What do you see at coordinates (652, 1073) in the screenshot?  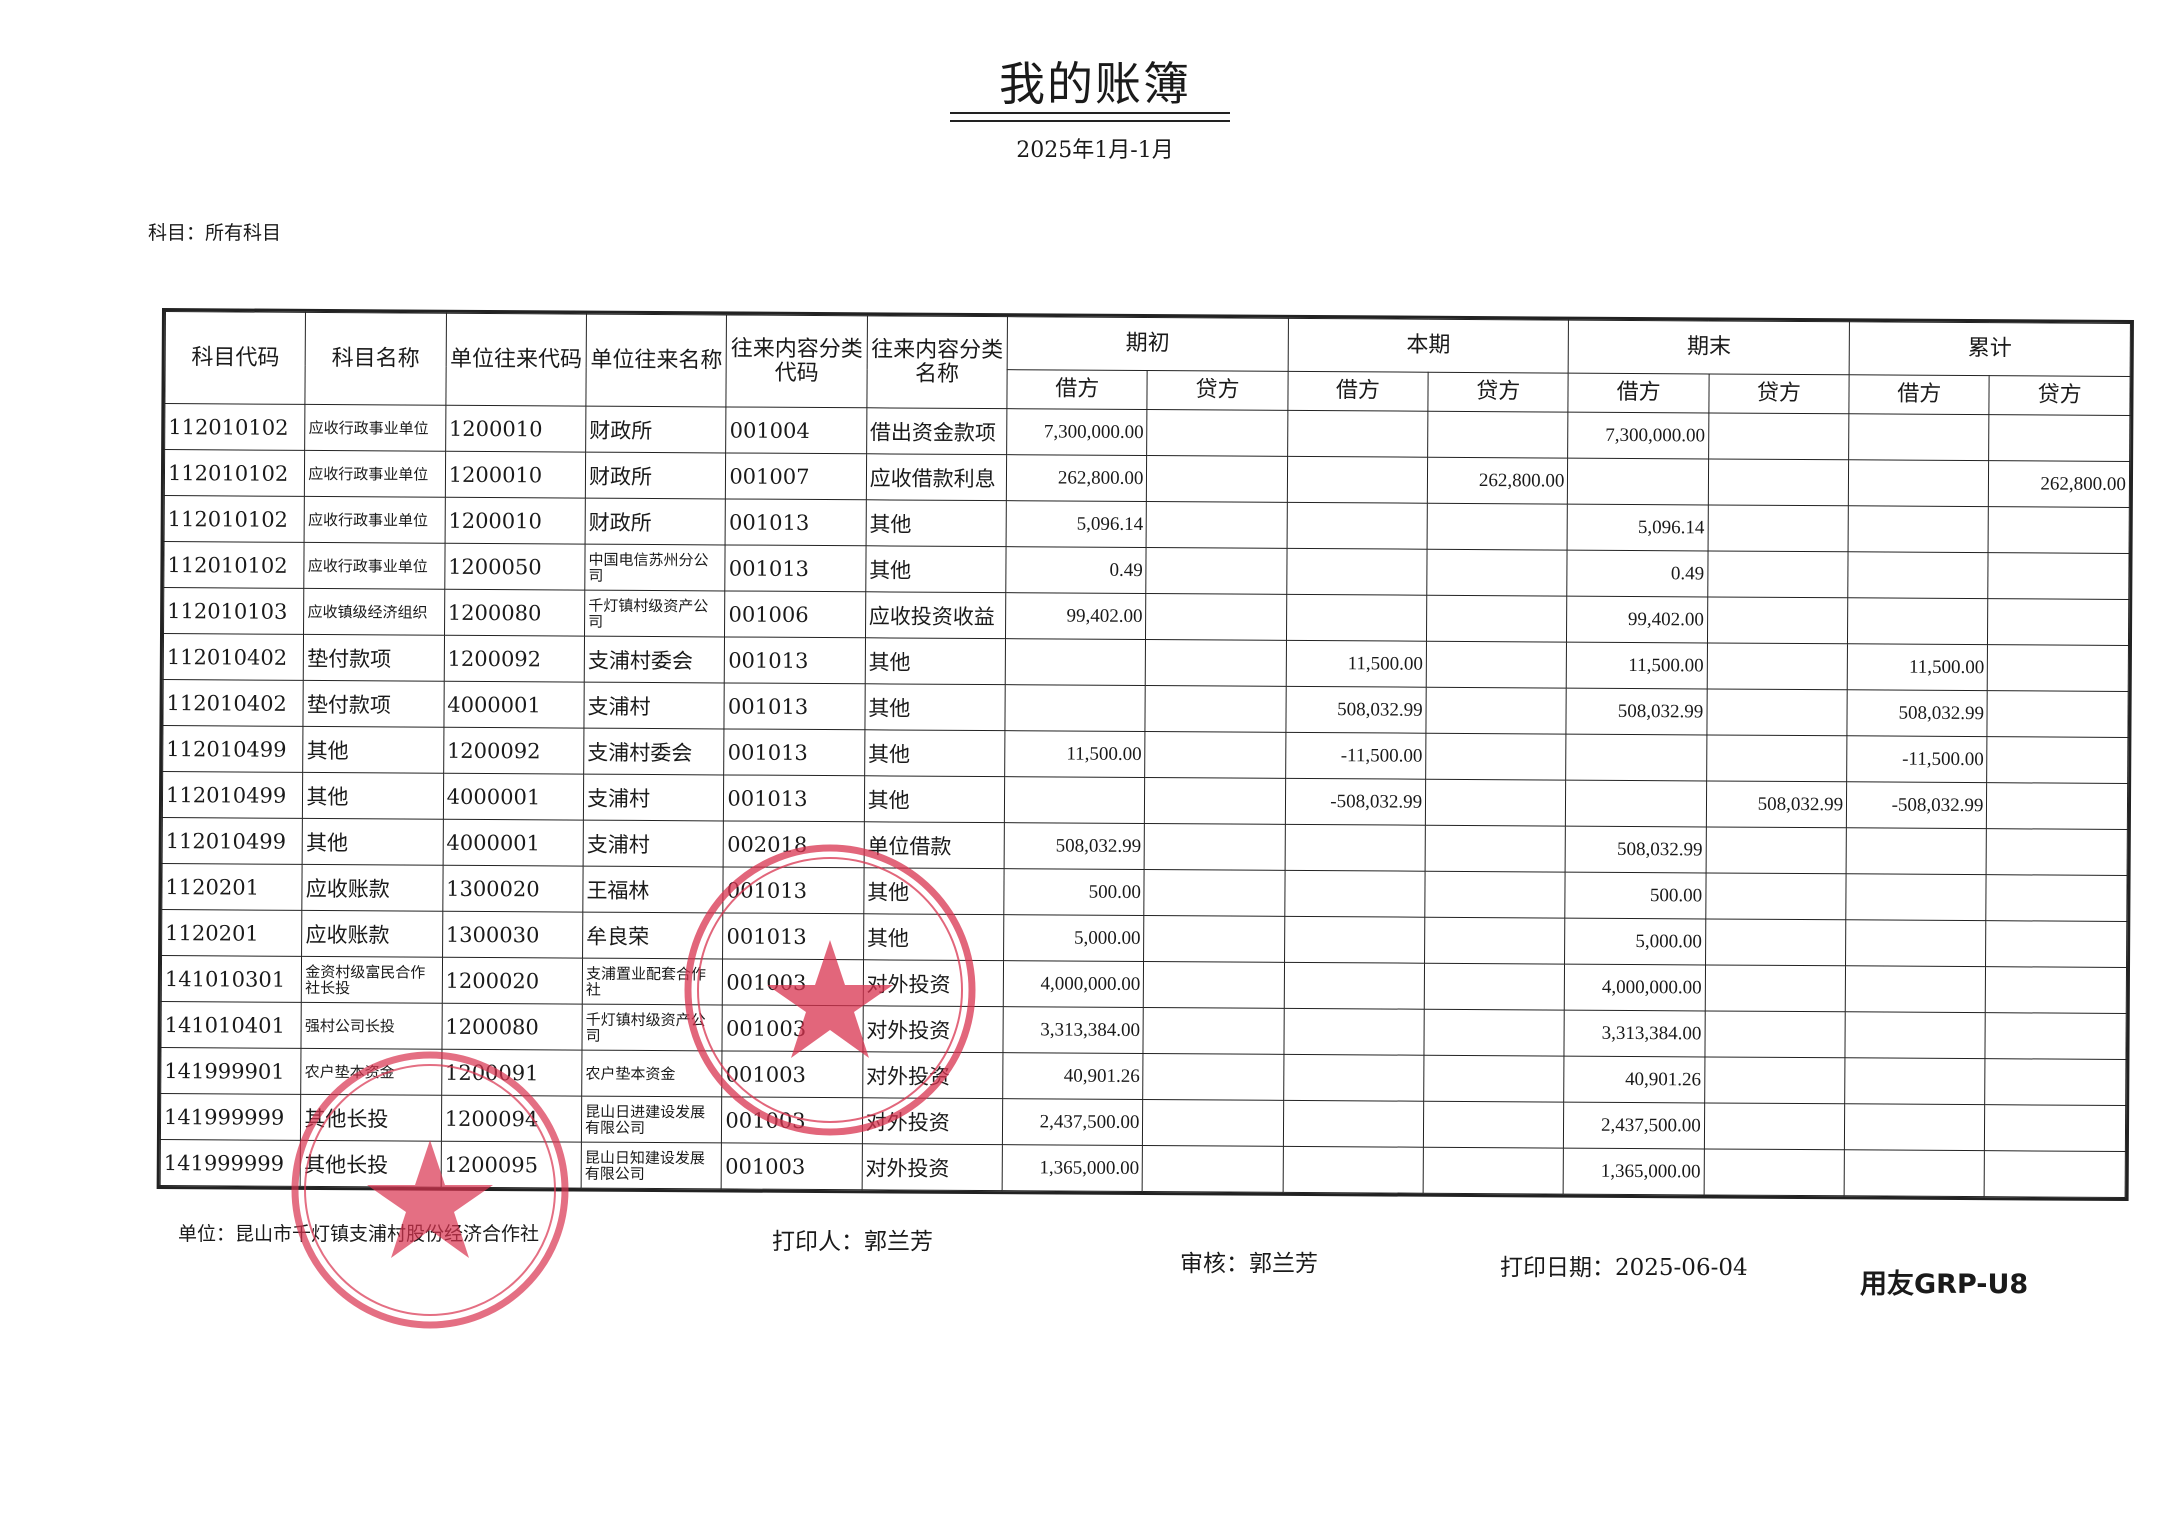 I see `cell-unit-name: 农户垫本资金` at bounding box center [652, 1073].